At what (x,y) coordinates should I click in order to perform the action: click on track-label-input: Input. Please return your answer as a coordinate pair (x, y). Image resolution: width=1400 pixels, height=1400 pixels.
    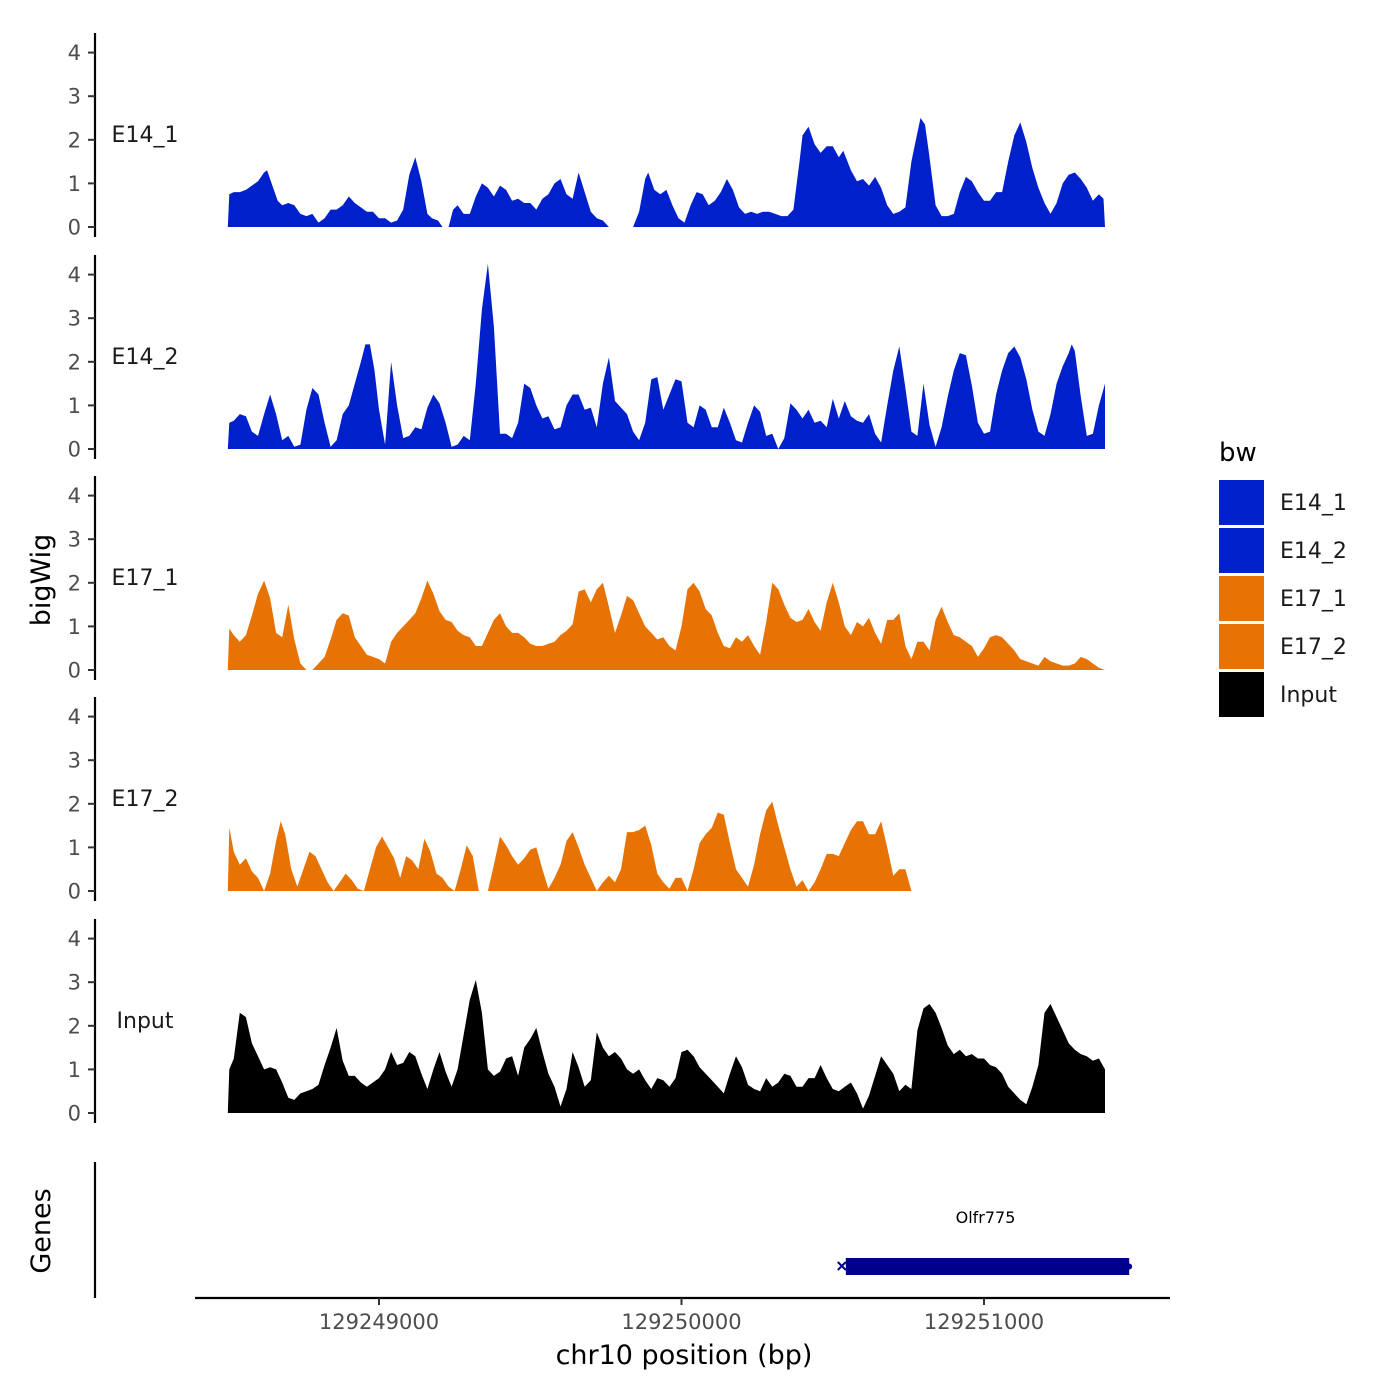
    Looking at the image, I should click on (145, 1021).